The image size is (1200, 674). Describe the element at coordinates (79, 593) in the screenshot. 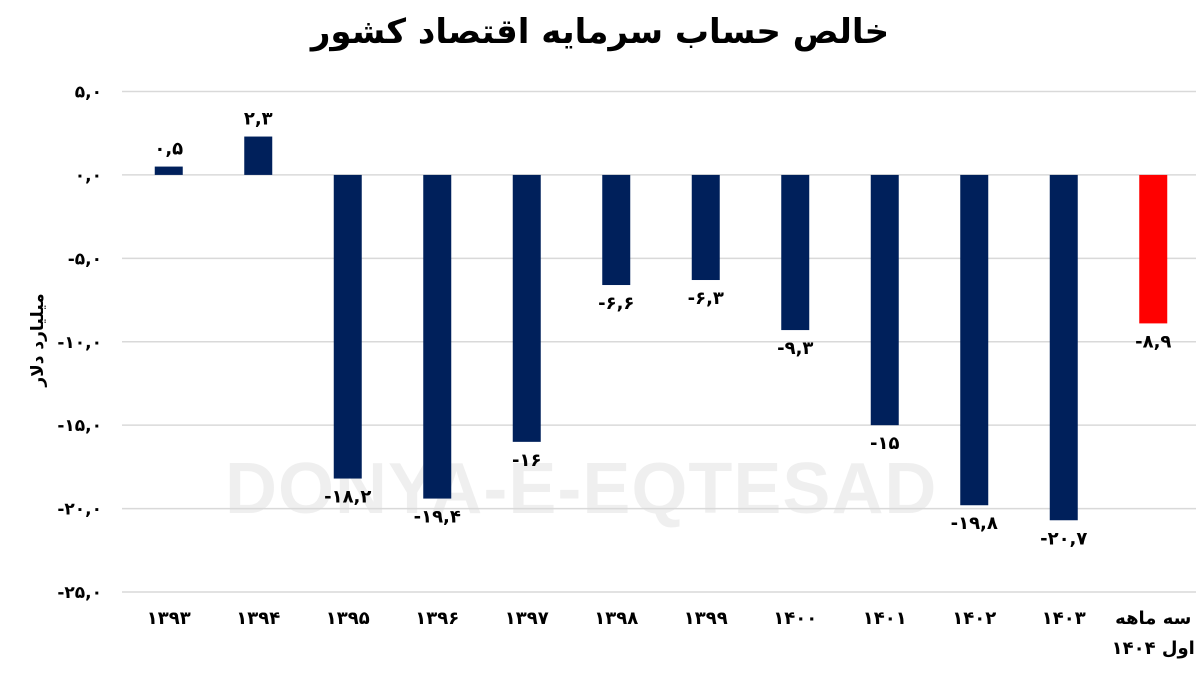

I see `y-tick-label: -۲۵,۰` at that location.